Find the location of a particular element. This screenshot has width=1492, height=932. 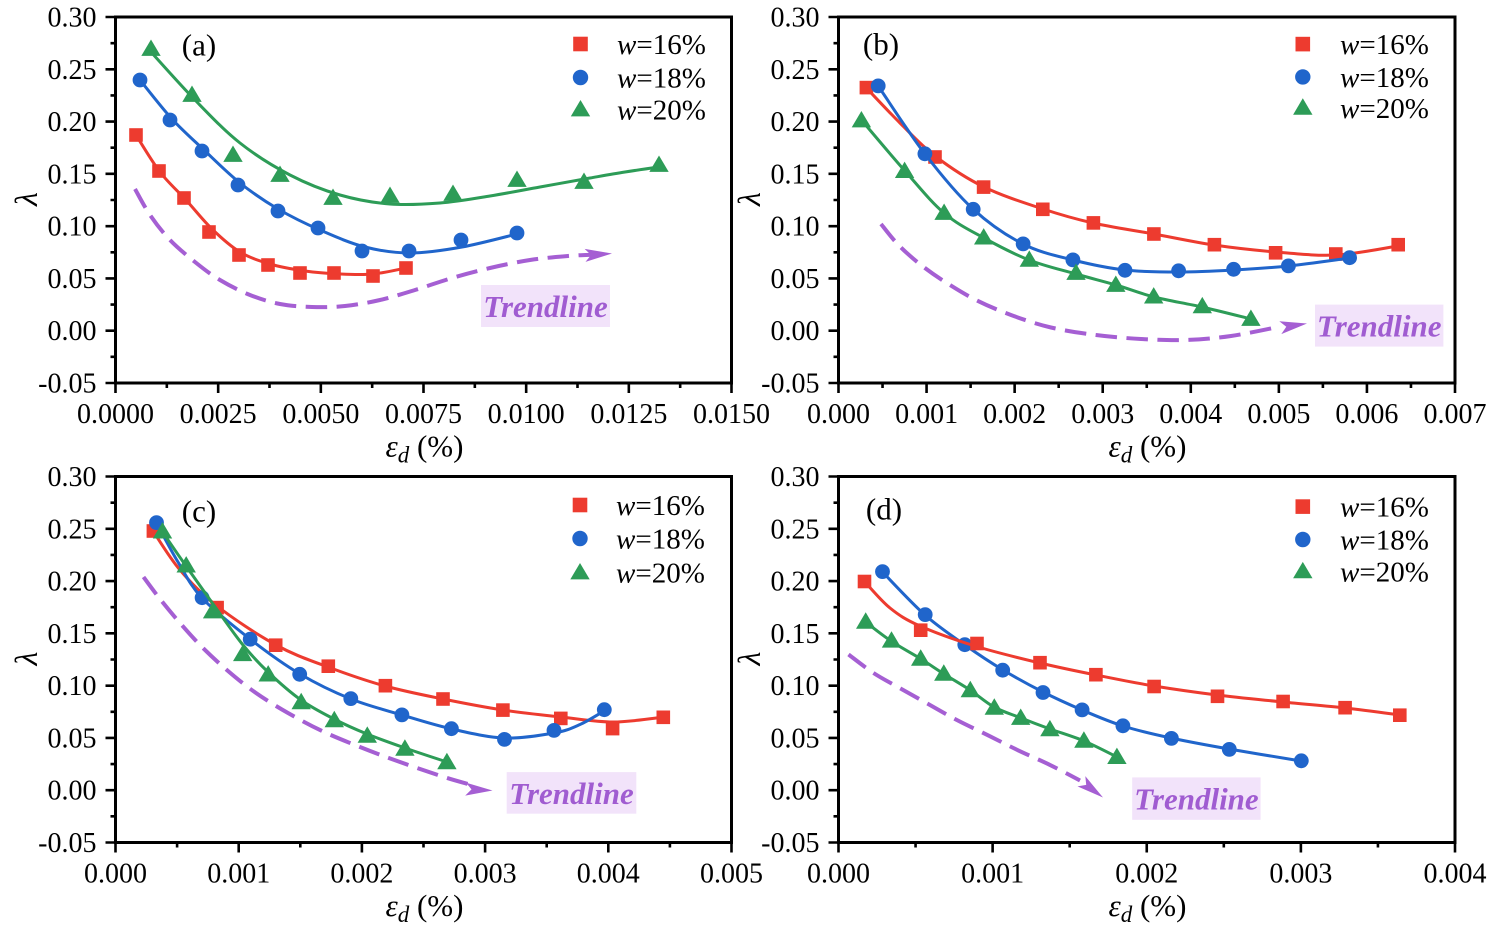

svg-text: 0.0125 is located at coordinates (628, 414).